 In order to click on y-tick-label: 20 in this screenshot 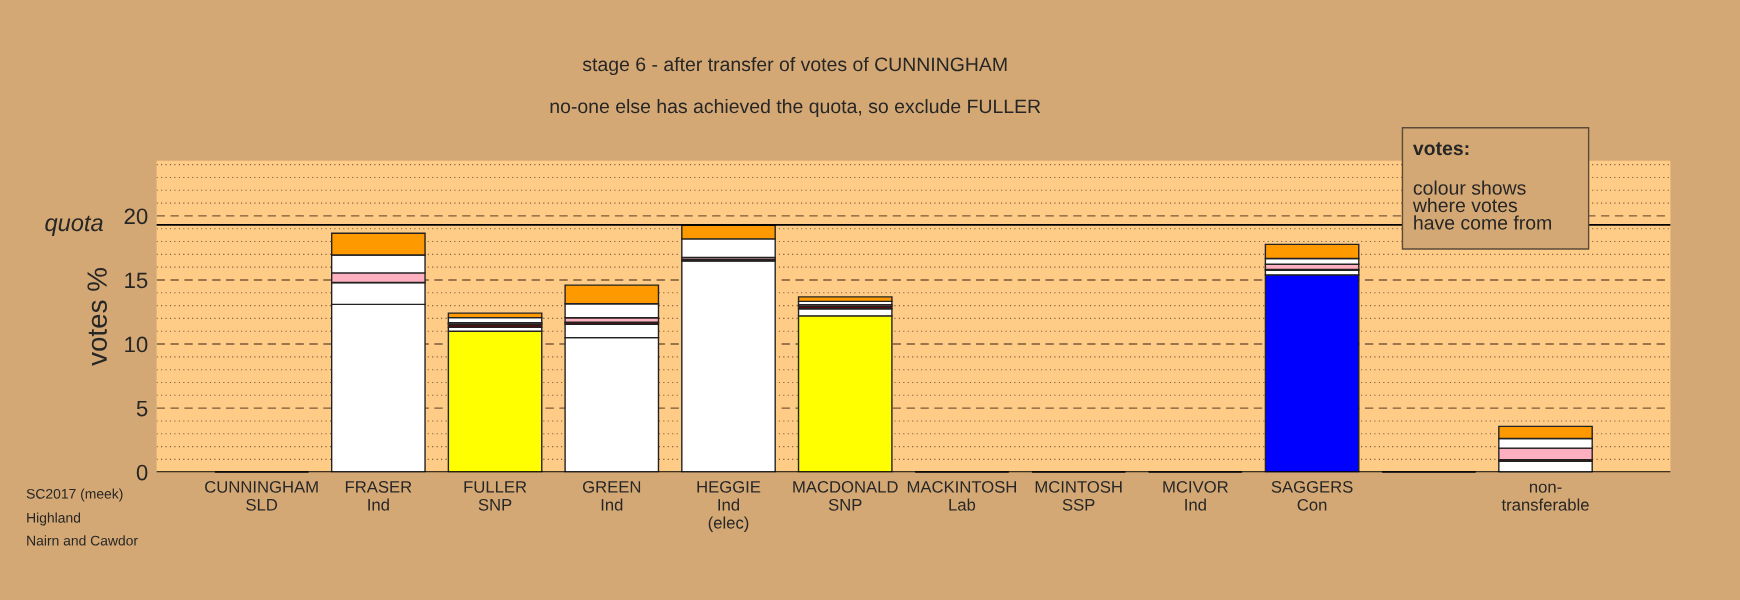, I will do `click(136, 216)`.